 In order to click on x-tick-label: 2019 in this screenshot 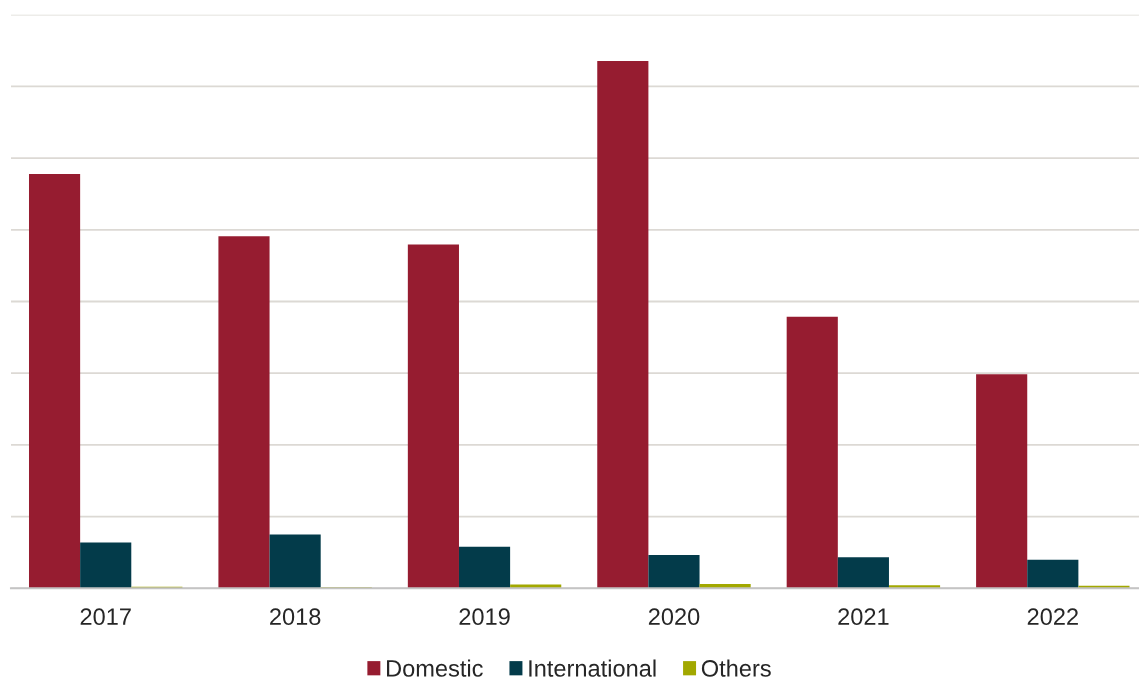, I will do `click(484, 617)`.